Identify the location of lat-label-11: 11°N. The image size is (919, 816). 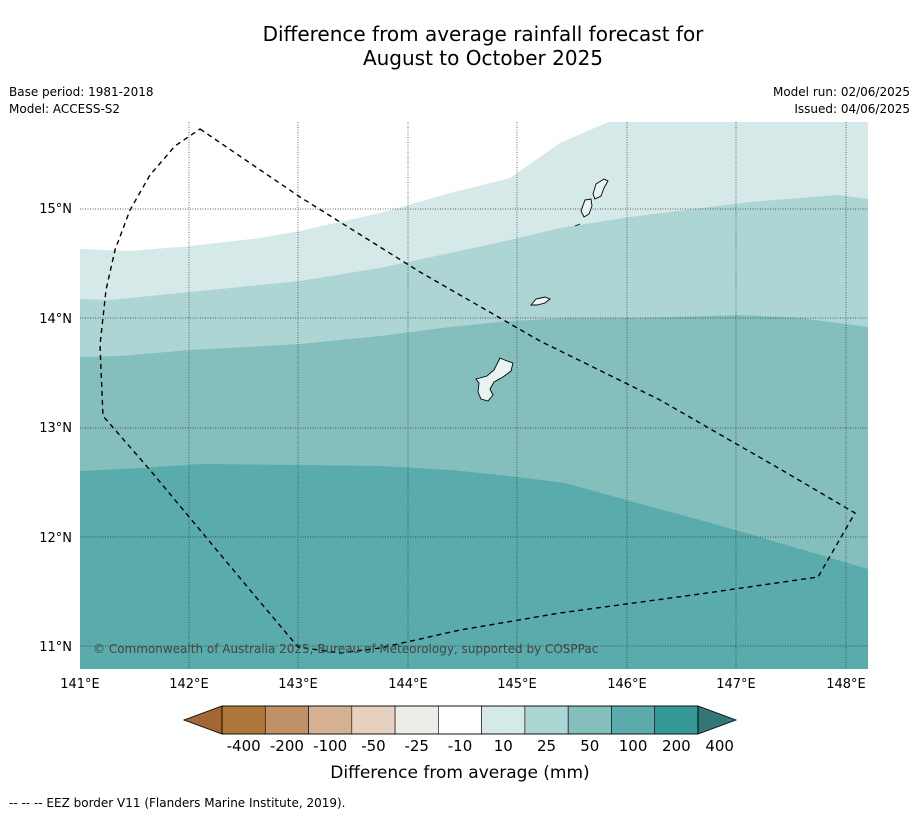
(55, 647).